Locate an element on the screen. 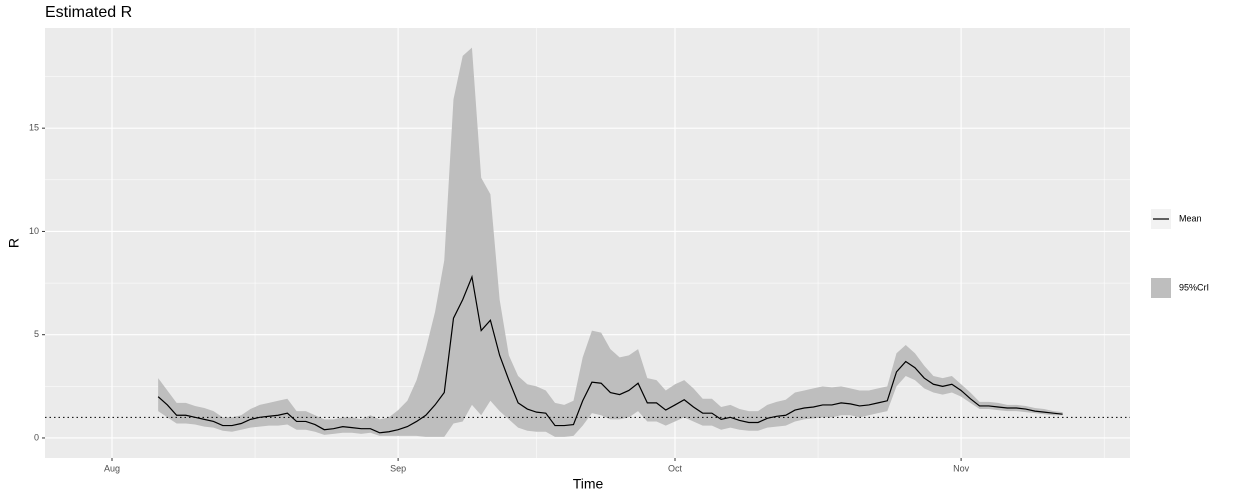 This screenshot has width=1234, height=493. x-tick-label: Sep is located at coordinates (398, 468).